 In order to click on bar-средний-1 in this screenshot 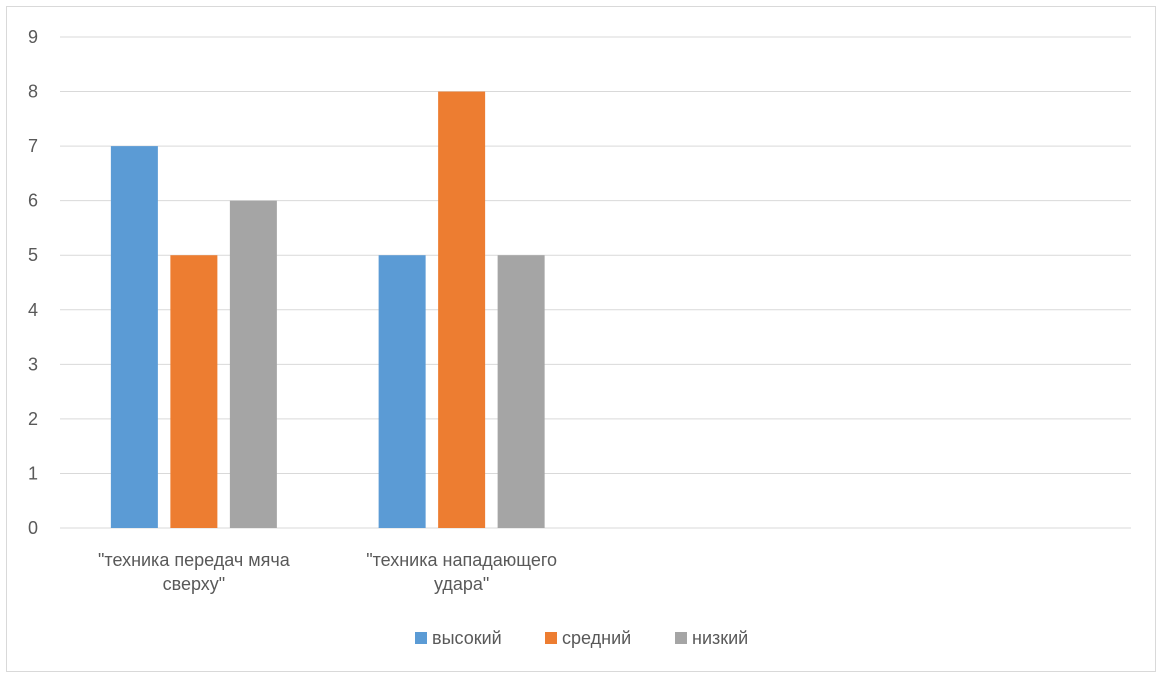, I will do `click(462, 310)`.